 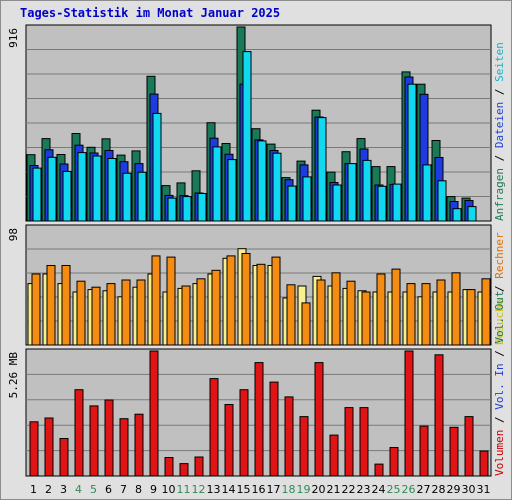 I want to click on x-tick-label: 23, so click(x=364, y=489).